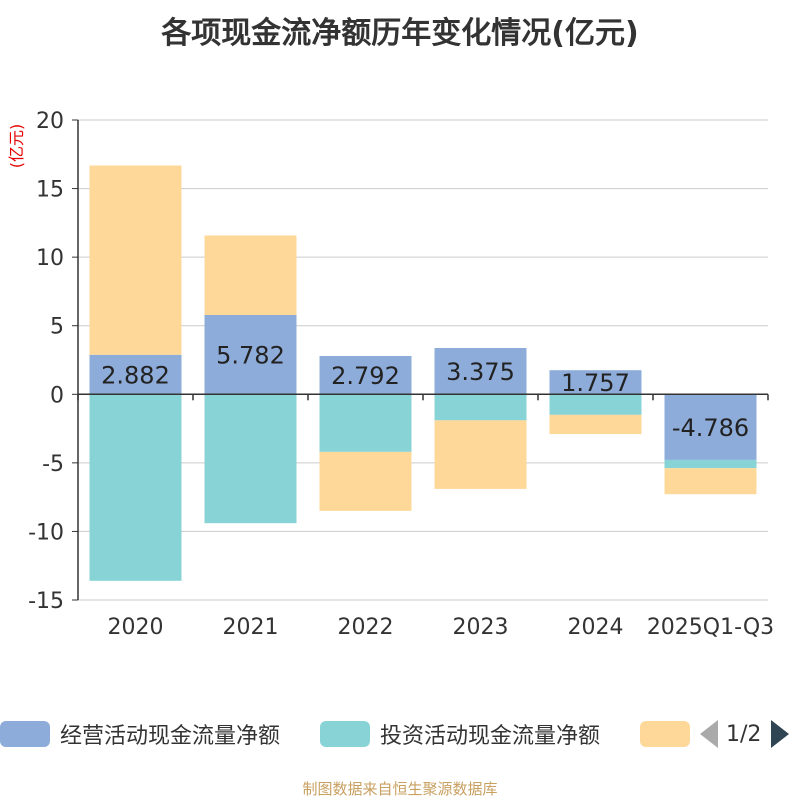 This screenshot has width=800, height=800. I want to click on data-label: 1.757, so click(595, 383).